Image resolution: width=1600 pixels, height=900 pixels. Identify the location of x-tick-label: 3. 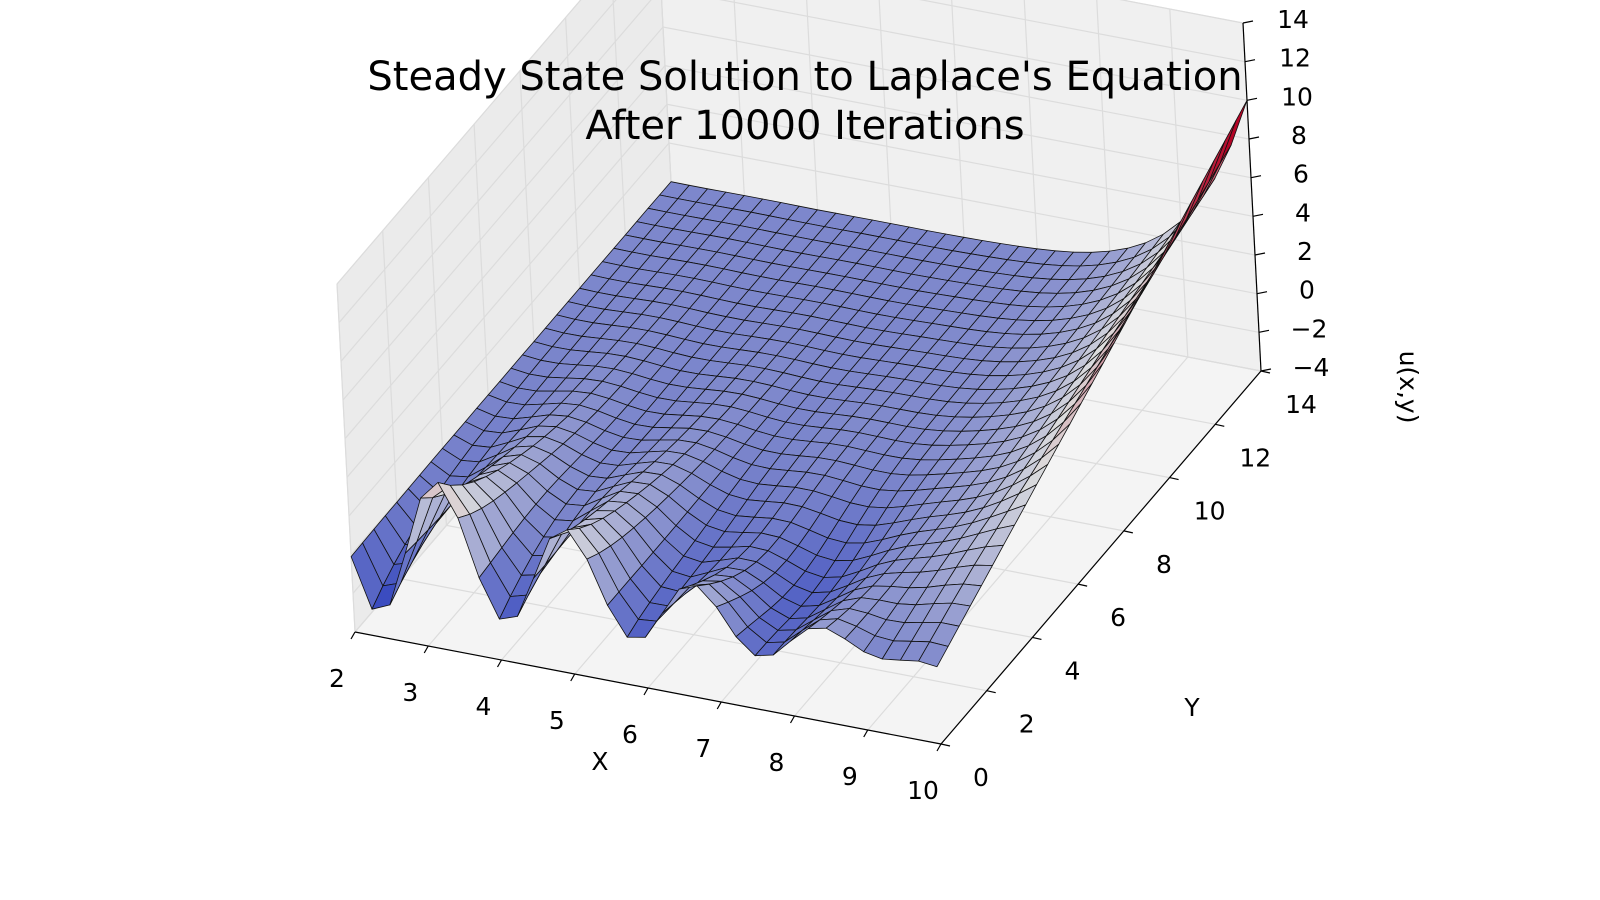
(410, 692).